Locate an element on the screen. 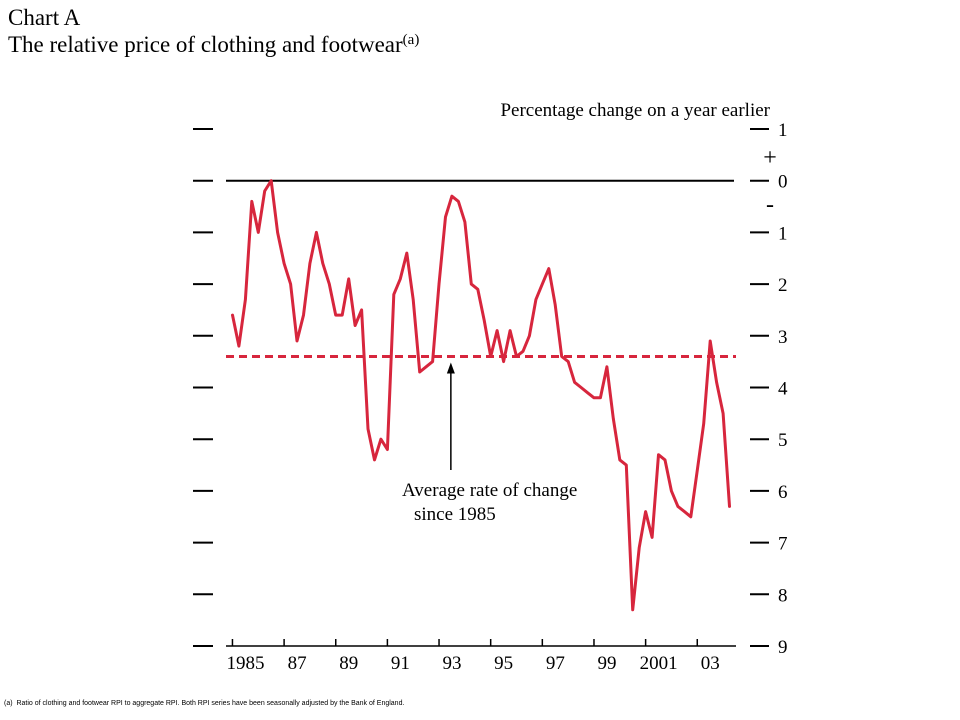 The height and width of the screenshot is (720, 960). annotation-text: since 1985 is located at coordinates (455, 514).